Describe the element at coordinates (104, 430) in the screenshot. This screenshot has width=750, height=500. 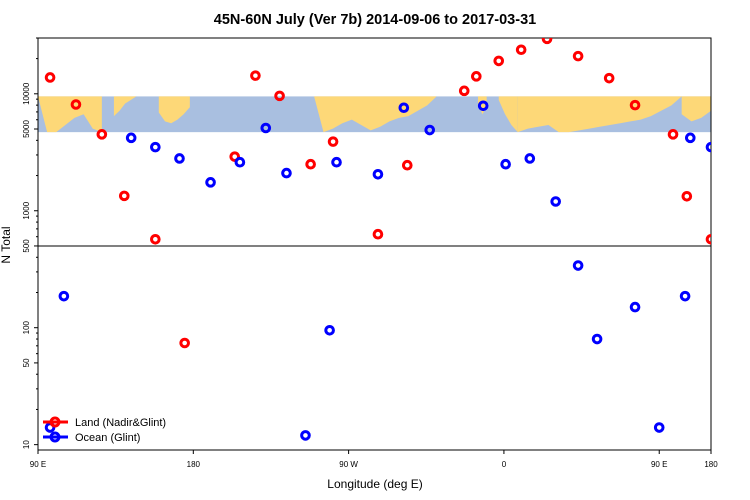
I see `legend: Land (Nadir&Glint) Ocean (Glint)` at that location.